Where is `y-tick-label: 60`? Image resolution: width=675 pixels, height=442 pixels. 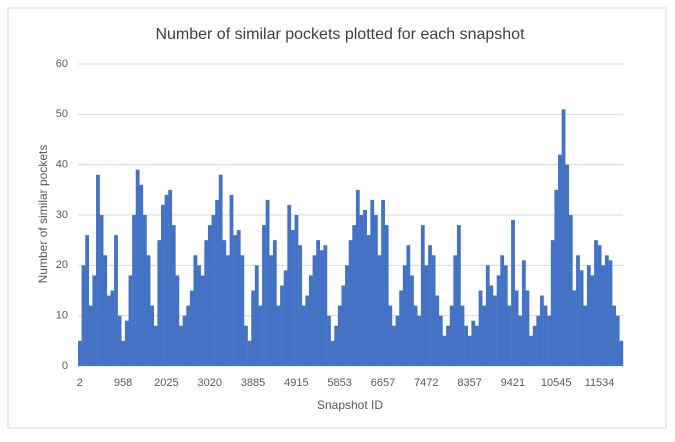 y-tick-label: 60 is located at coordinates (62, 64).